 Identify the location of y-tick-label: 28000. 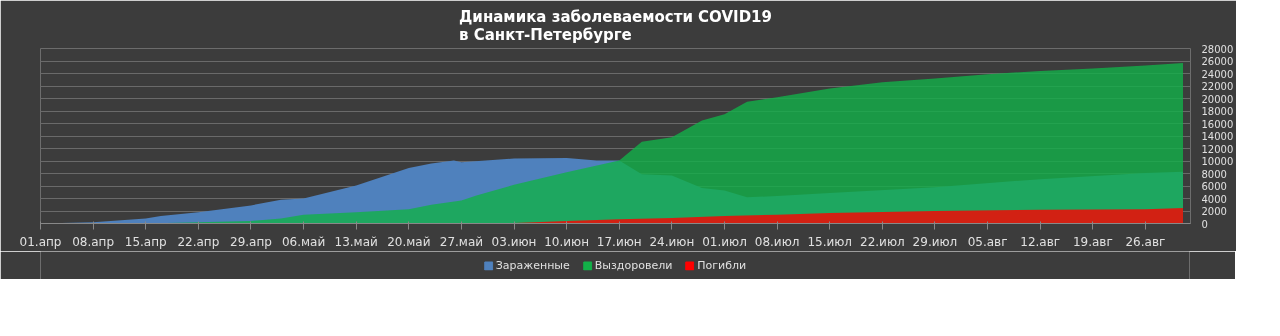
(1217, 49).